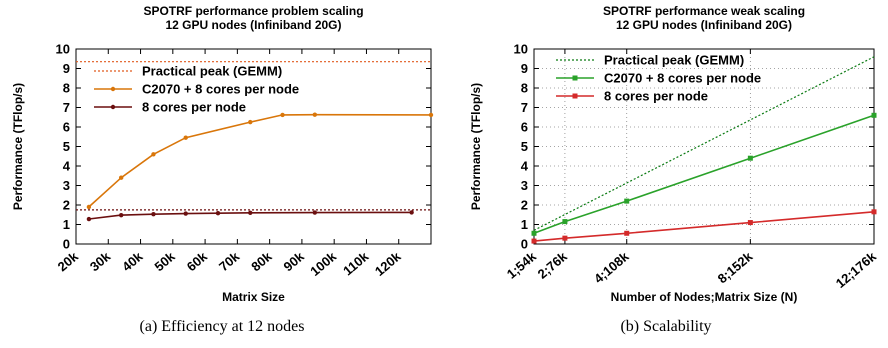  Describe the element at coordinates (132, 261) in the screenshot. I see `x-tick-label: 40k` at that location.